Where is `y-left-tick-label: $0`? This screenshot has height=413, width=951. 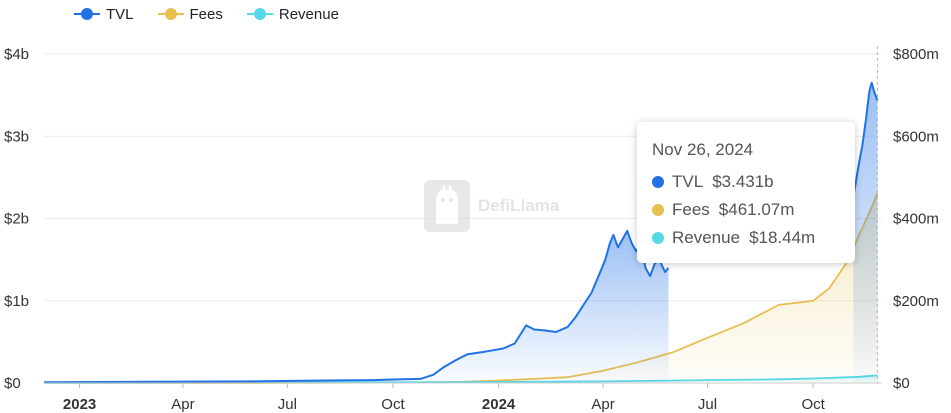 y-left-tick-label: $0 is located at coordinates (12, 383).